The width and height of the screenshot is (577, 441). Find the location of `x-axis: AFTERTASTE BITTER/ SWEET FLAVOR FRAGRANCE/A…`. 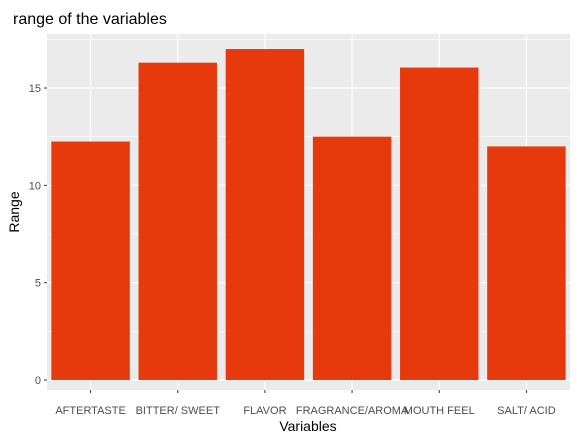

x-axis: AFTERTASTE BITTER/ SWEET FLAVOR FRAGRANCE/A… is located at coordinates (305, 403).